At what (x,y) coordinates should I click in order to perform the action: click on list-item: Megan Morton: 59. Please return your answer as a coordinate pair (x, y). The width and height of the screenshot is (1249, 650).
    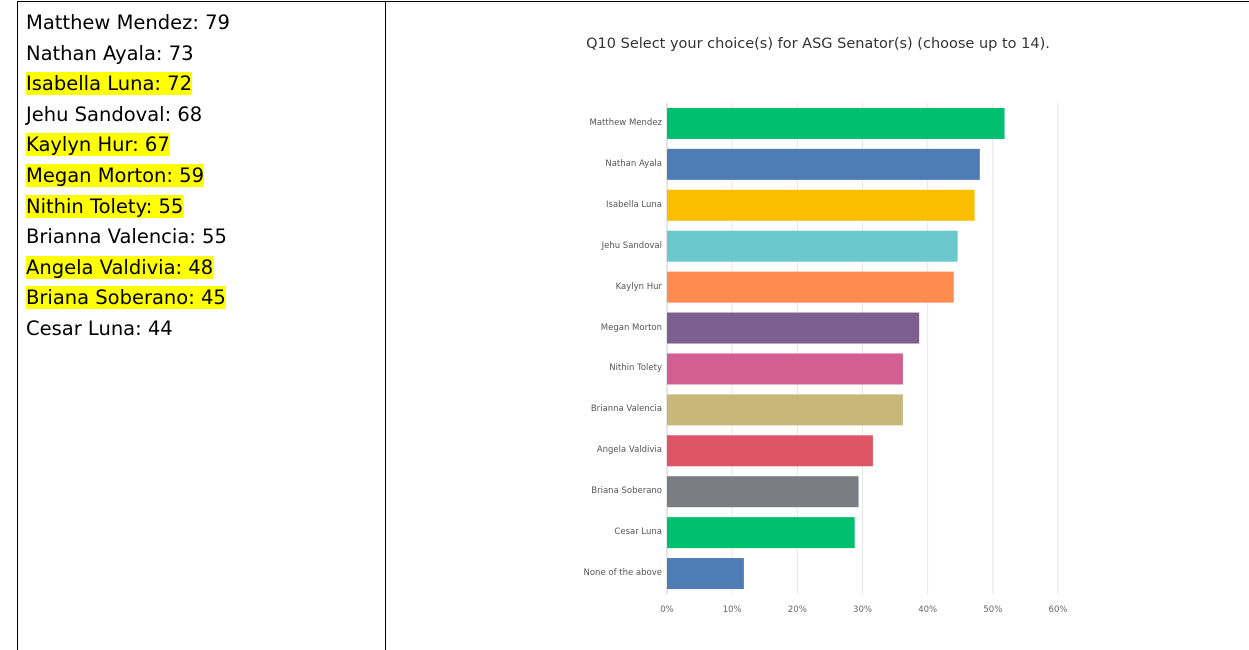
    Looking at the image, I should click on (128, 176).